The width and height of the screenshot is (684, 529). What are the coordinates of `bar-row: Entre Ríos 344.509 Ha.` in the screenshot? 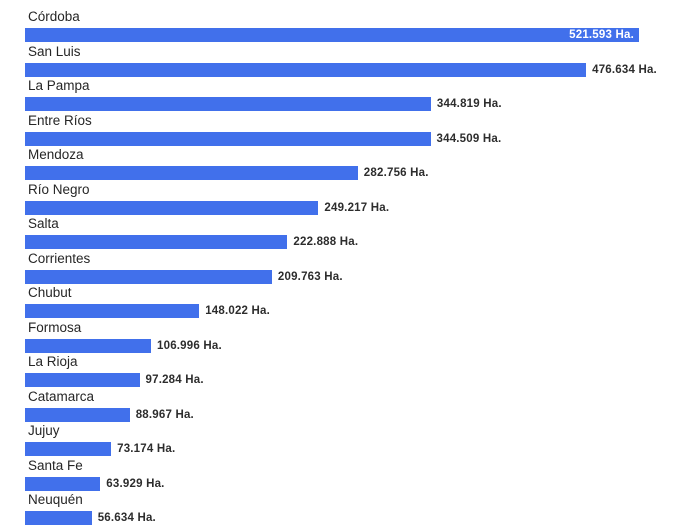 It's located at (354, 129).